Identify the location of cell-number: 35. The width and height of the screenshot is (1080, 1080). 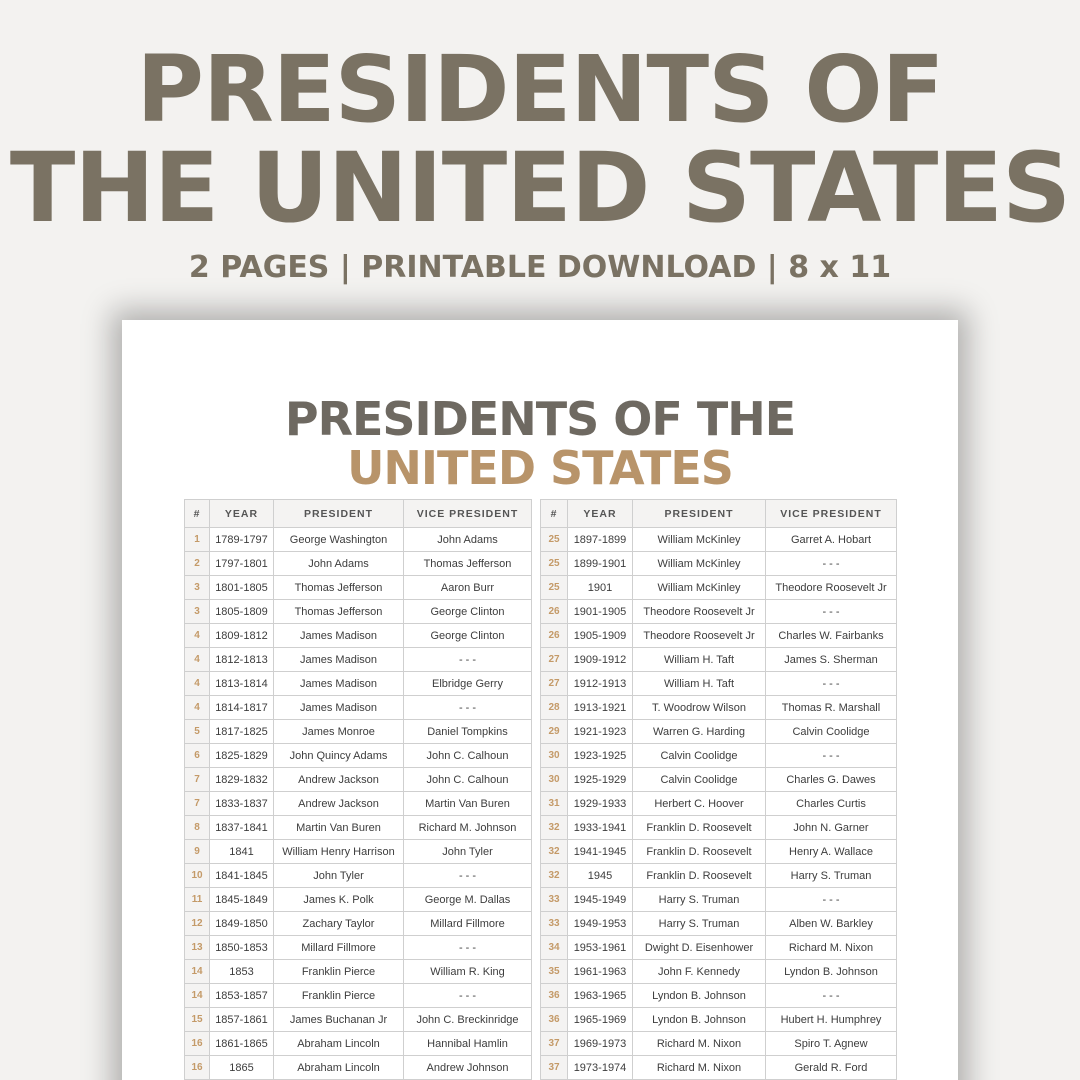
(554, 971).